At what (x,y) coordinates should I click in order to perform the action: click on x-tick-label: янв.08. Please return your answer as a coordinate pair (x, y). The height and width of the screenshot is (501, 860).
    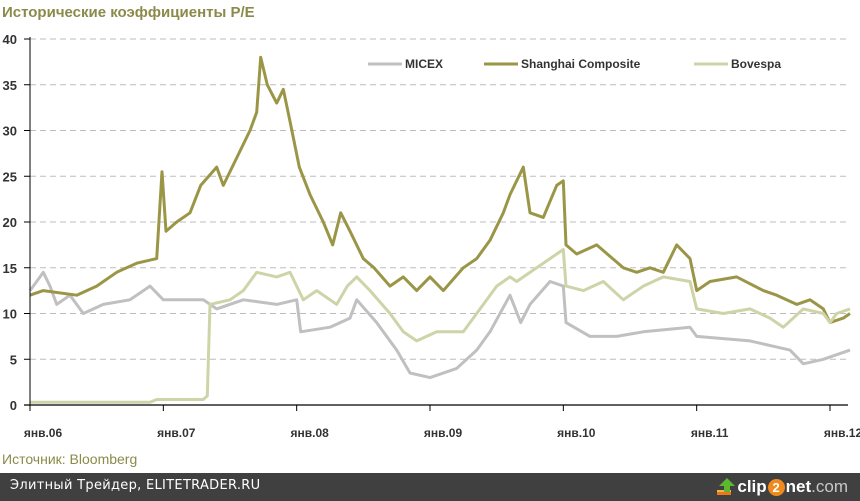
    Looking at the image, I should click on (310, 433).